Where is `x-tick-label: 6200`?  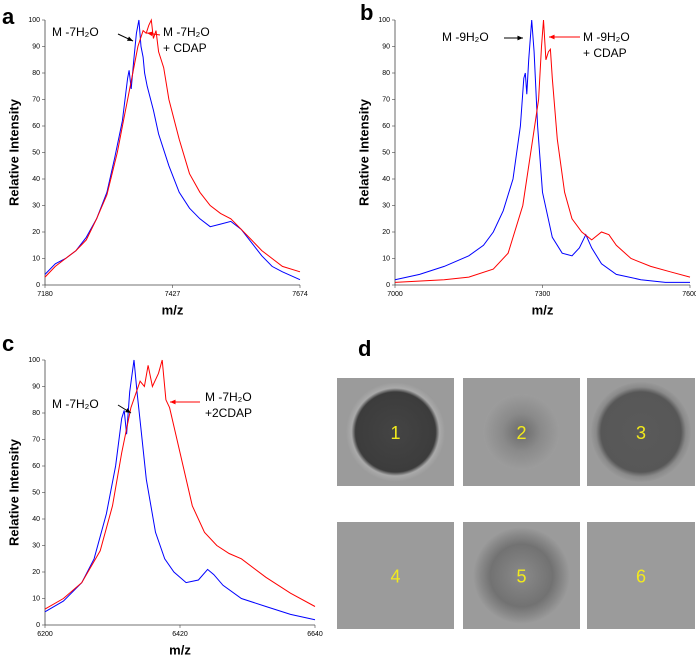 x-tick-label: 6200 is located at coordinates (45, 634).